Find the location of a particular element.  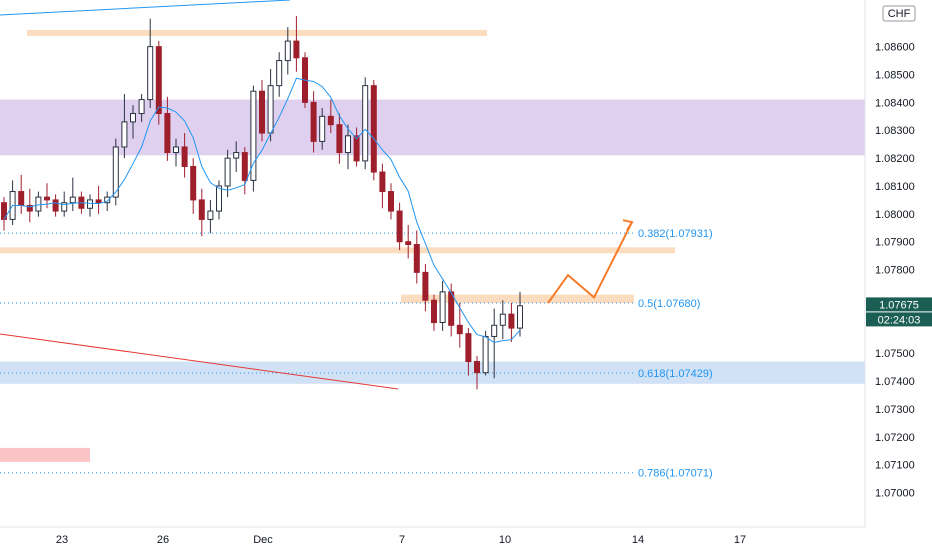

fib-label: 0.382(1.07931) is located at coordinates (675, 234).